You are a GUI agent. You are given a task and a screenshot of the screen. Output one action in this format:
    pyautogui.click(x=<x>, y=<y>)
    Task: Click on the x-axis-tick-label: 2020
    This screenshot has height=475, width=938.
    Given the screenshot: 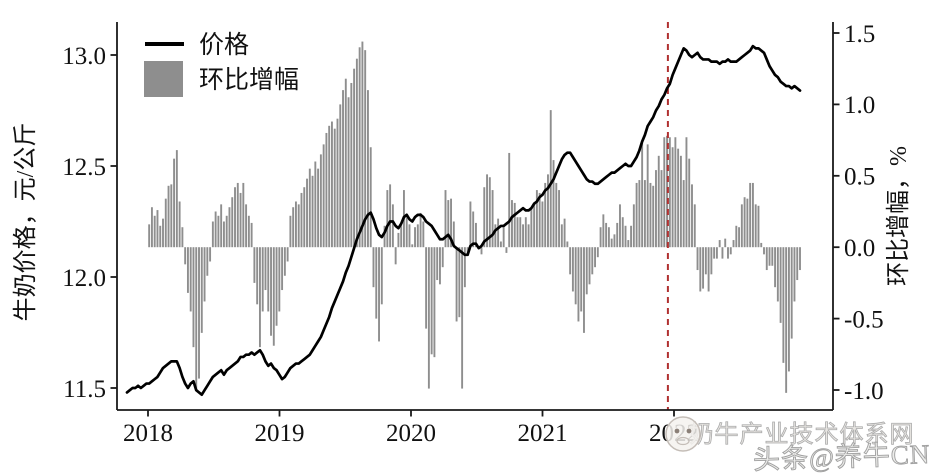 What is the action you would take?
    pyautogui.click(x=411, y=433)
    